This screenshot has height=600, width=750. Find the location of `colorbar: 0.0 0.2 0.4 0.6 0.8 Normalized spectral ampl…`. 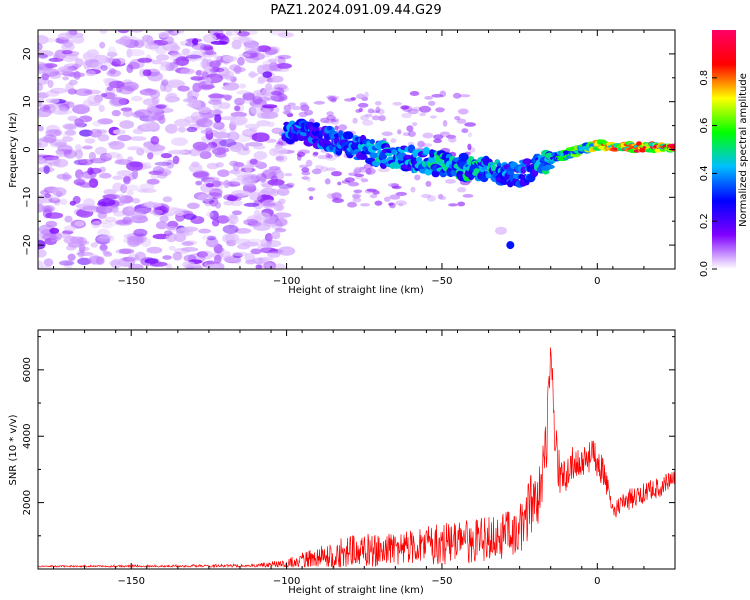

colorbar: 0.0 0.2 0.4 0.6 0.8 Normalized spectral ampl… is located at coordinates (724, 153).